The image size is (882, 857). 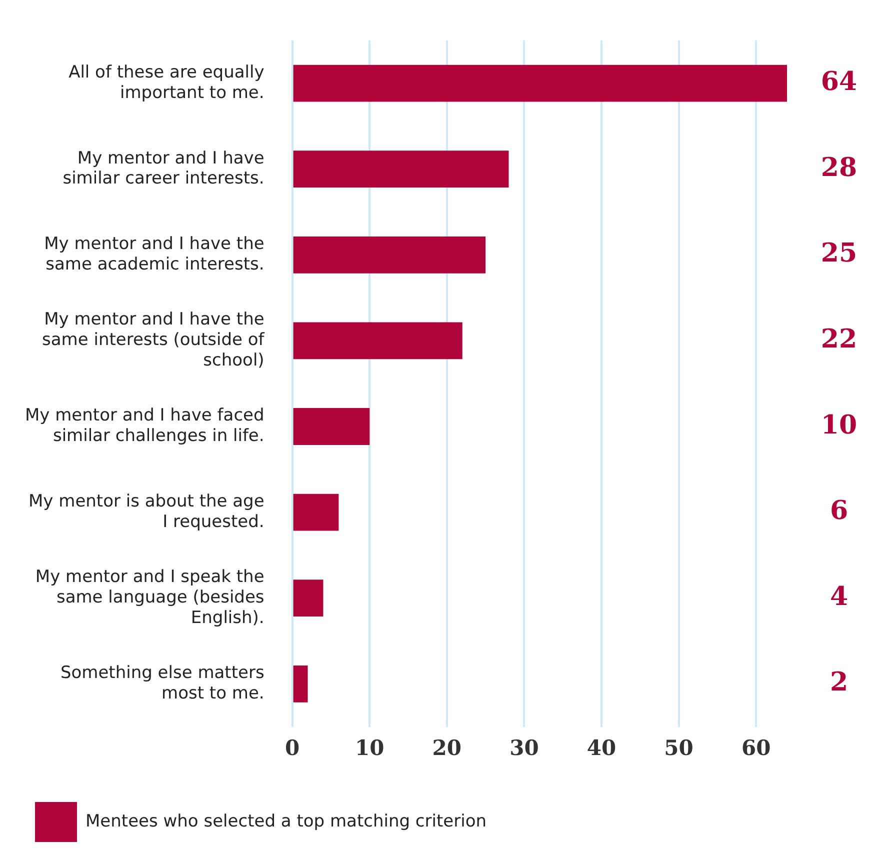 What do you see at coordinates (524, 747) in the screenshot?
I see `x-tick-label: 30` at bounding box center [524, 747].